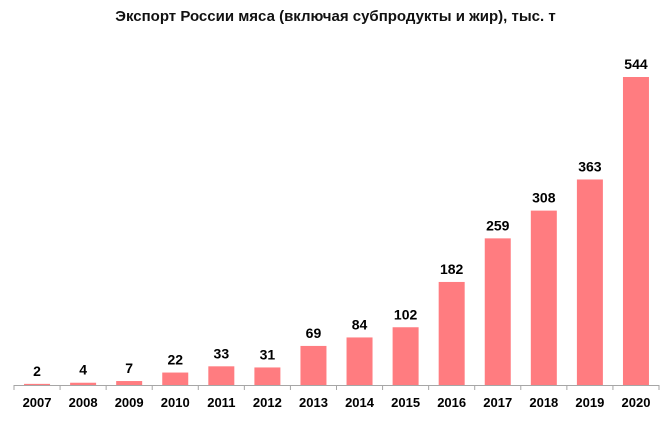 The height and width of the screenshot is (423, 671). Describe the element at coordinates (129, 402) in the screenshot. I see `x-tick-label-2009: 2009` at that location.